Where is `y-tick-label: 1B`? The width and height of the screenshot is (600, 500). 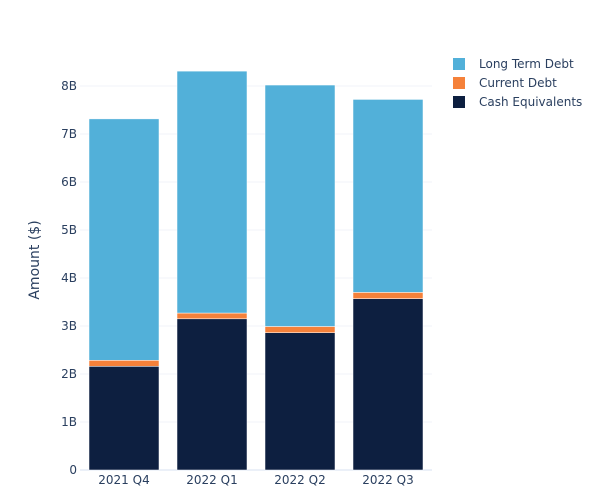 y-tick-label: 1B is located at coordinates (69, 422).